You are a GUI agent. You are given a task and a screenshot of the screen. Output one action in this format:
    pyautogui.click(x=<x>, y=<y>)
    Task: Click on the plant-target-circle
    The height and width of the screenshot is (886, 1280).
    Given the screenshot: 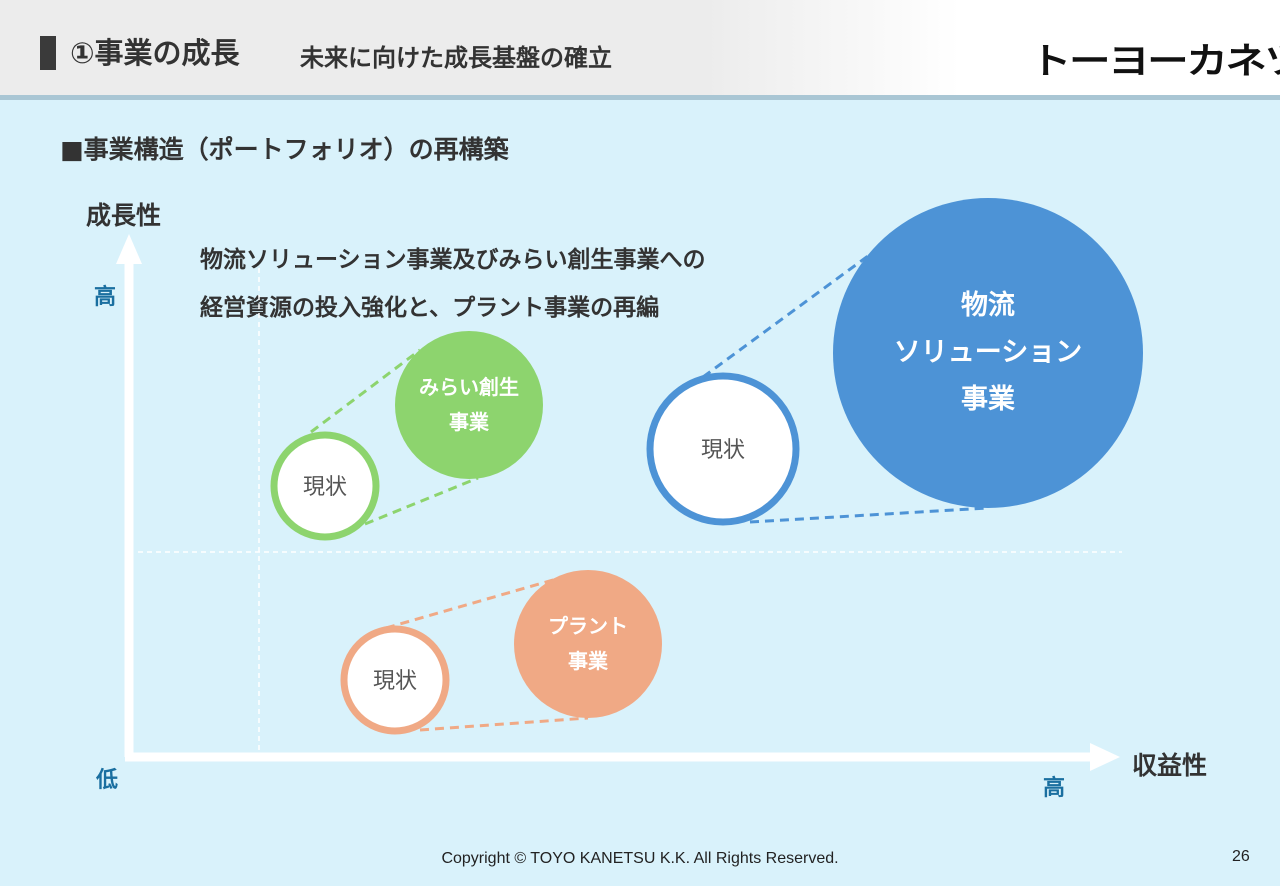 What is the action you would take?
    pyautogui.click(x=588, y=644)
    